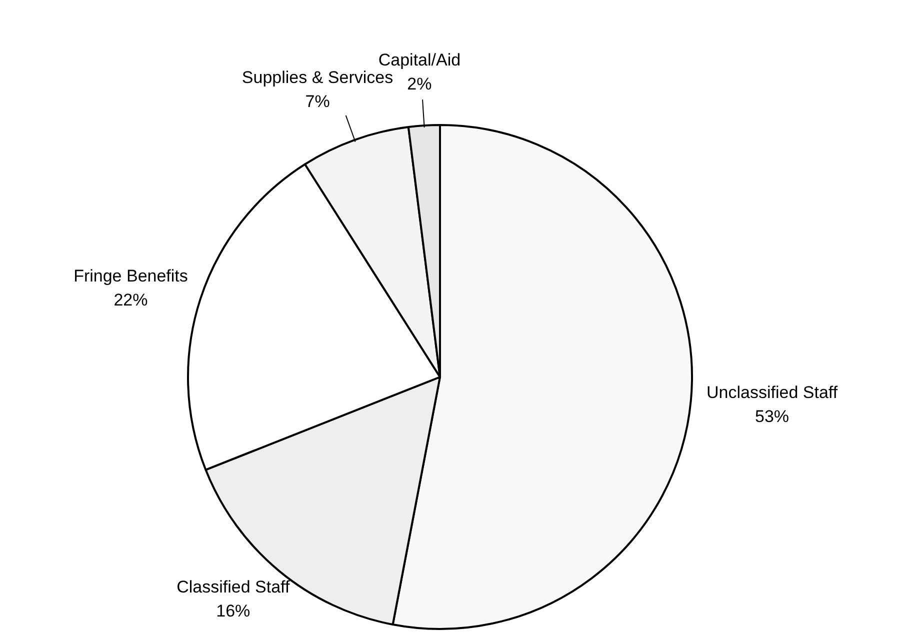  Describe the element at coordinates (772, 392) in the screenshot. I see `slice-label: Unclassified Staff` at that location.